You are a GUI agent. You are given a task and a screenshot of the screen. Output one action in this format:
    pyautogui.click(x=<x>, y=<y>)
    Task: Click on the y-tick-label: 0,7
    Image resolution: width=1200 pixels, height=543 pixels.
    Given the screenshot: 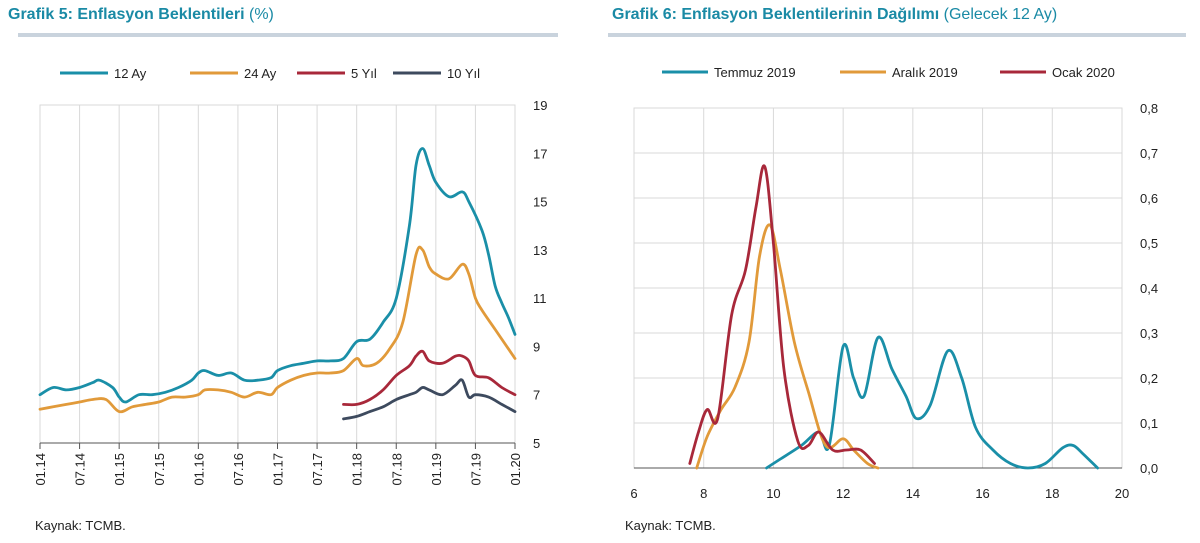 What is the action you would take?
    pyautogui.click(x=1149, y=153)
    